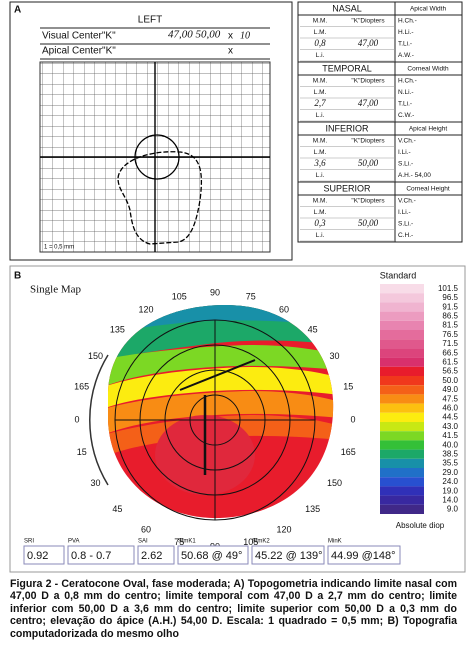 Image resolution: width=467 pixels, height=649 pixels. Describe the element at coordinates (74, 542) in the screenshot. I see `index-name: PVA` at that location.